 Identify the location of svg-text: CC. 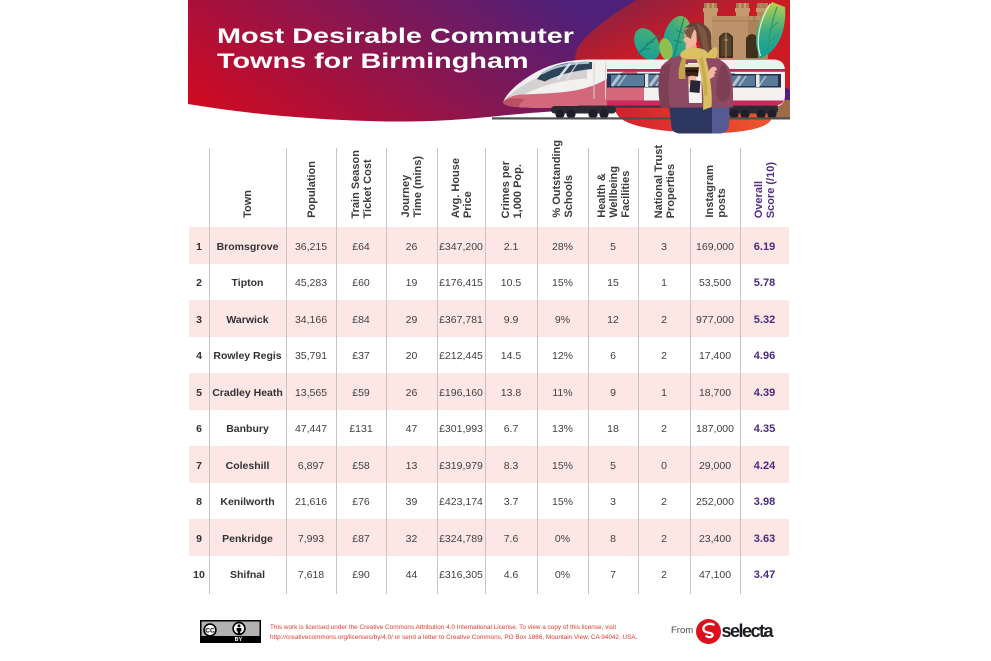
(210, 630).